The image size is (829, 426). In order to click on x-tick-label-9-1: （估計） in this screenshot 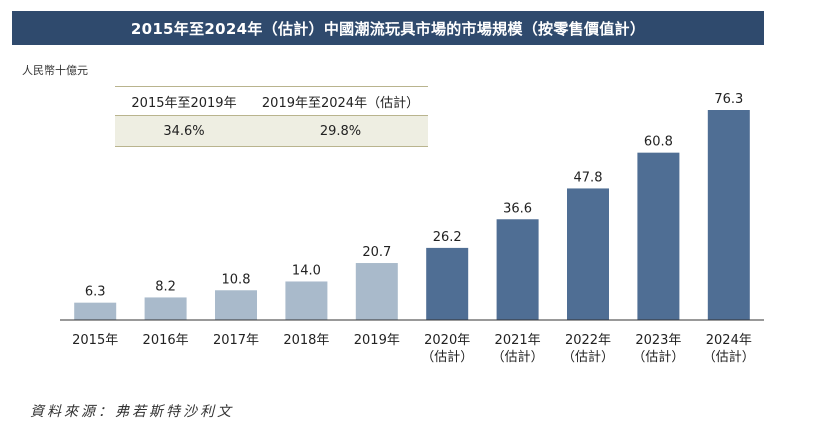, I will do `click(729, 357)`.